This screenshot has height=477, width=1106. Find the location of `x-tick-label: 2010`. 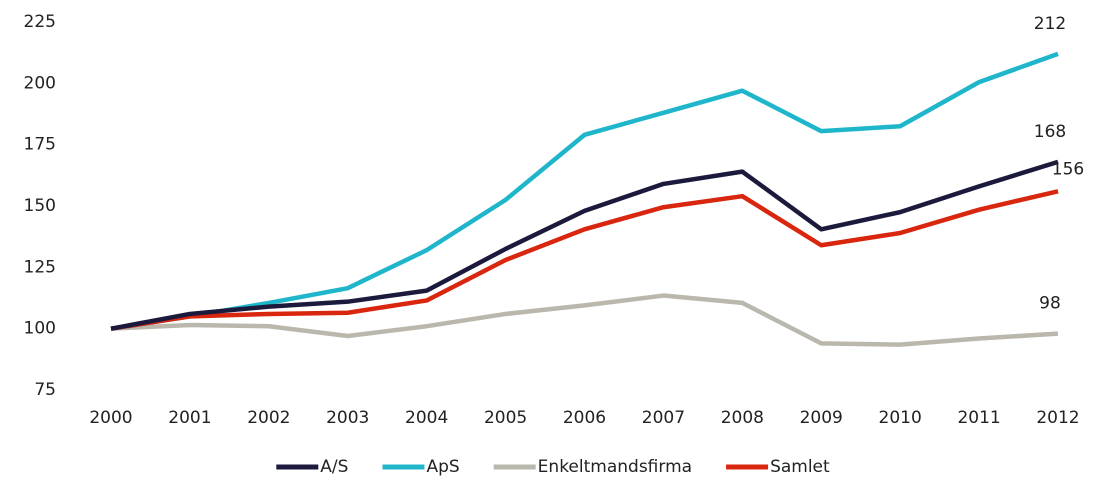

x-tick-label: 2010 is located at coordinates (900, 418).